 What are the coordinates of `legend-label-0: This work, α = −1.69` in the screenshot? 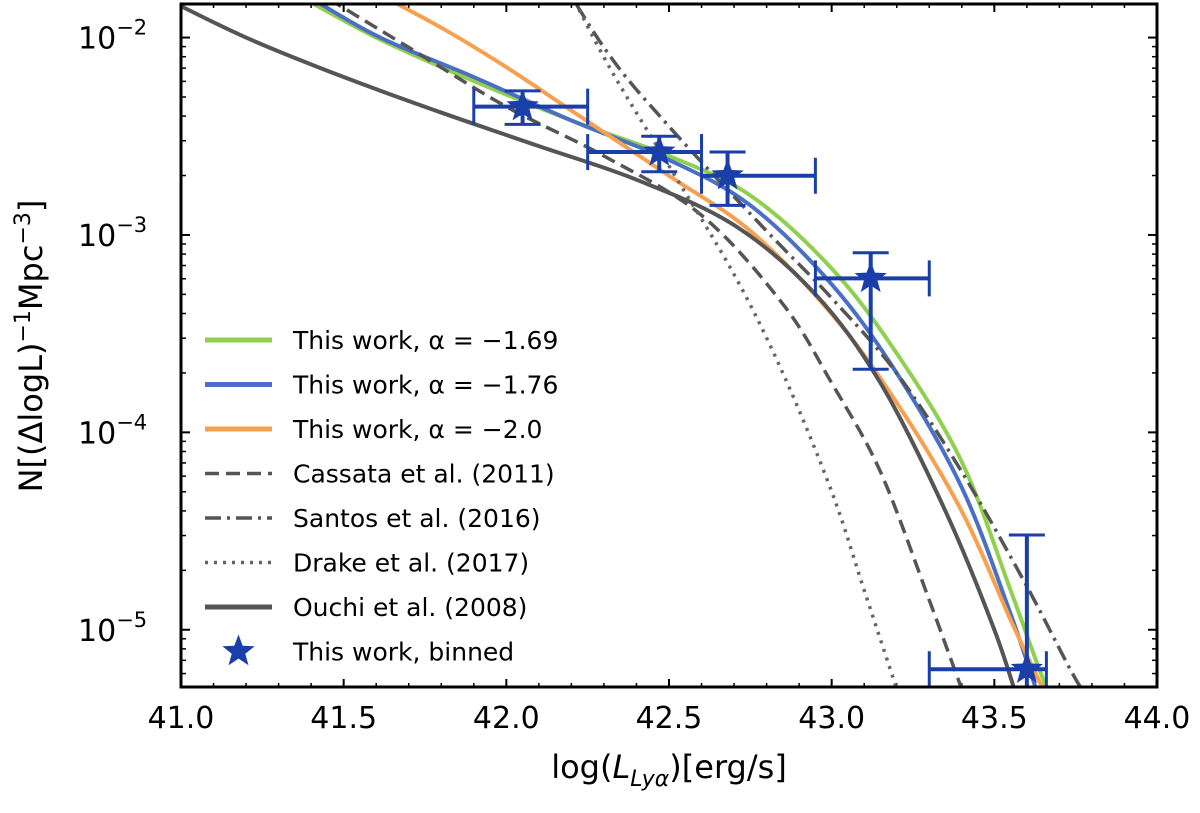 It's located at (425, 340).